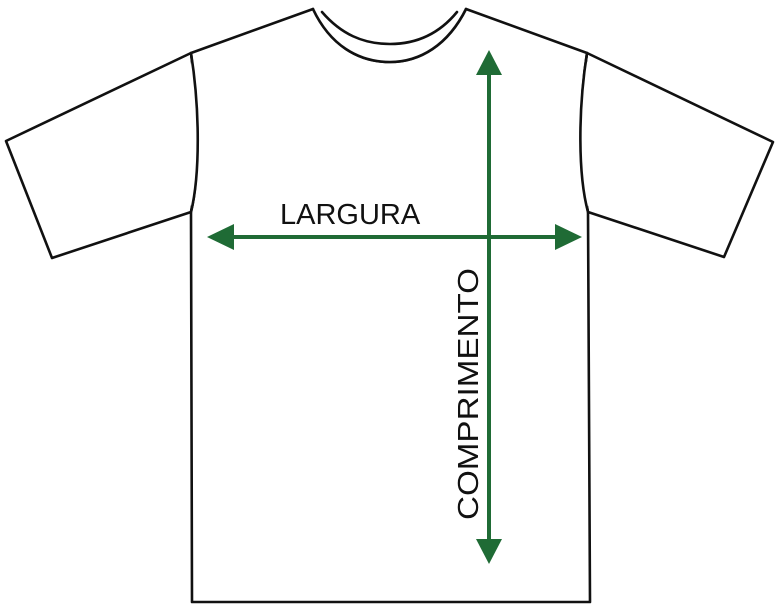 The width and height of the screenshot is (779, 609). I want to click on left-sleeve-seam, so click(194, 132).